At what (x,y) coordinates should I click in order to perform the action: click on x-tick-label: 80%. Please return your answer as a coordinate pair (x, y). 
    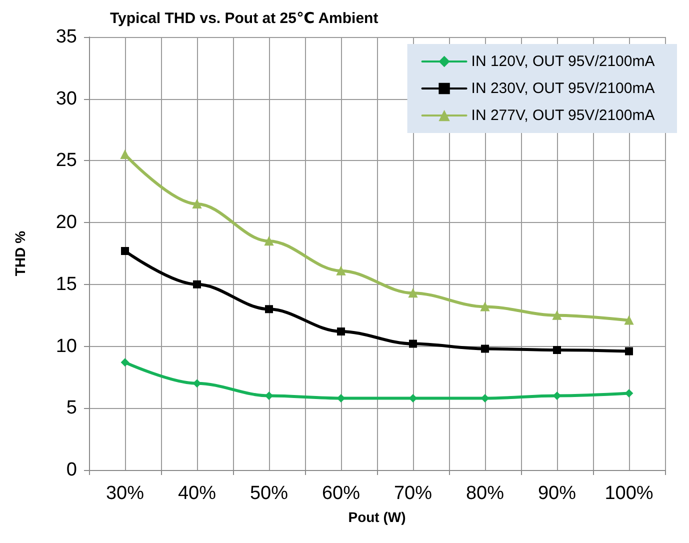
    Looking at the image, I should click on (485, 493).